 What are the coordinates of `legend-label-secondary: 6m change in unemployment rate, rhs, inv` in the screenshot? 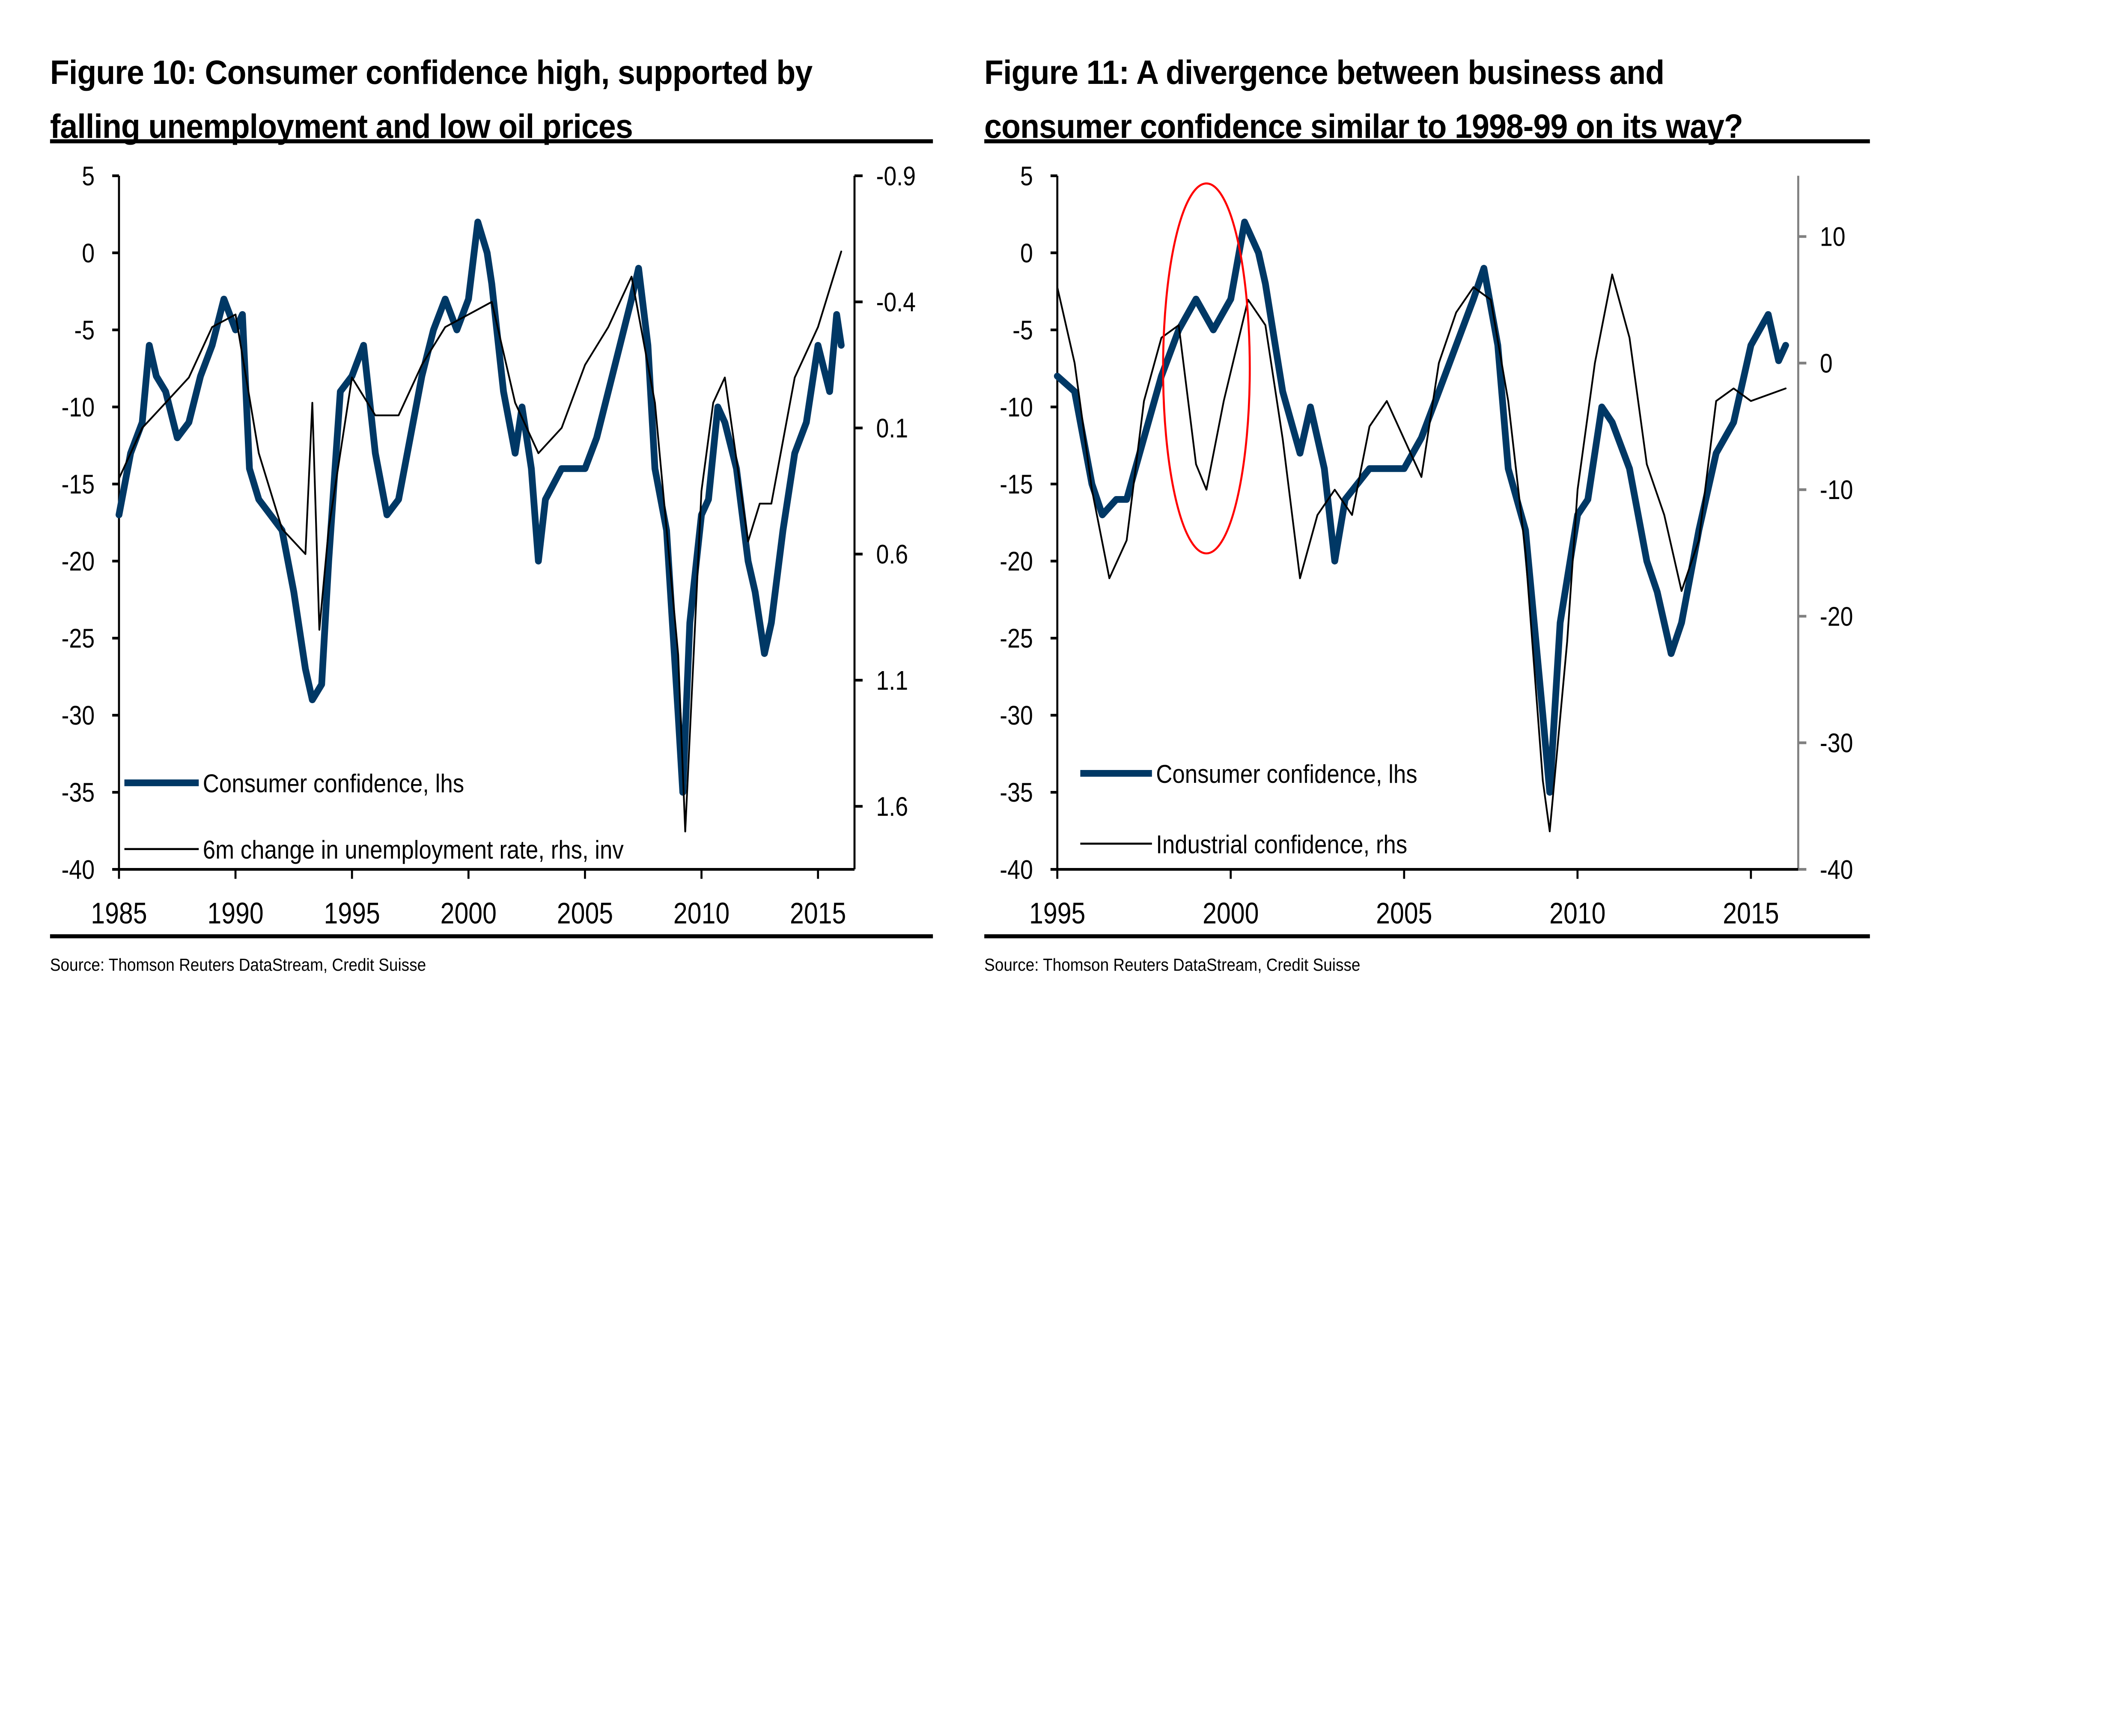 It's located at (413, 850).